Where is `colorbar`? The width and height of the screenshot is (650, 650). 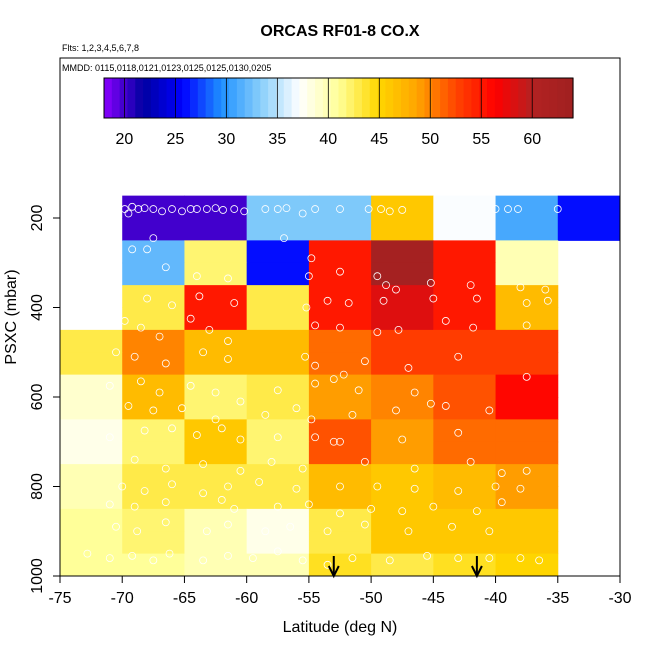
colorbar is located at coordinates (338, 98).